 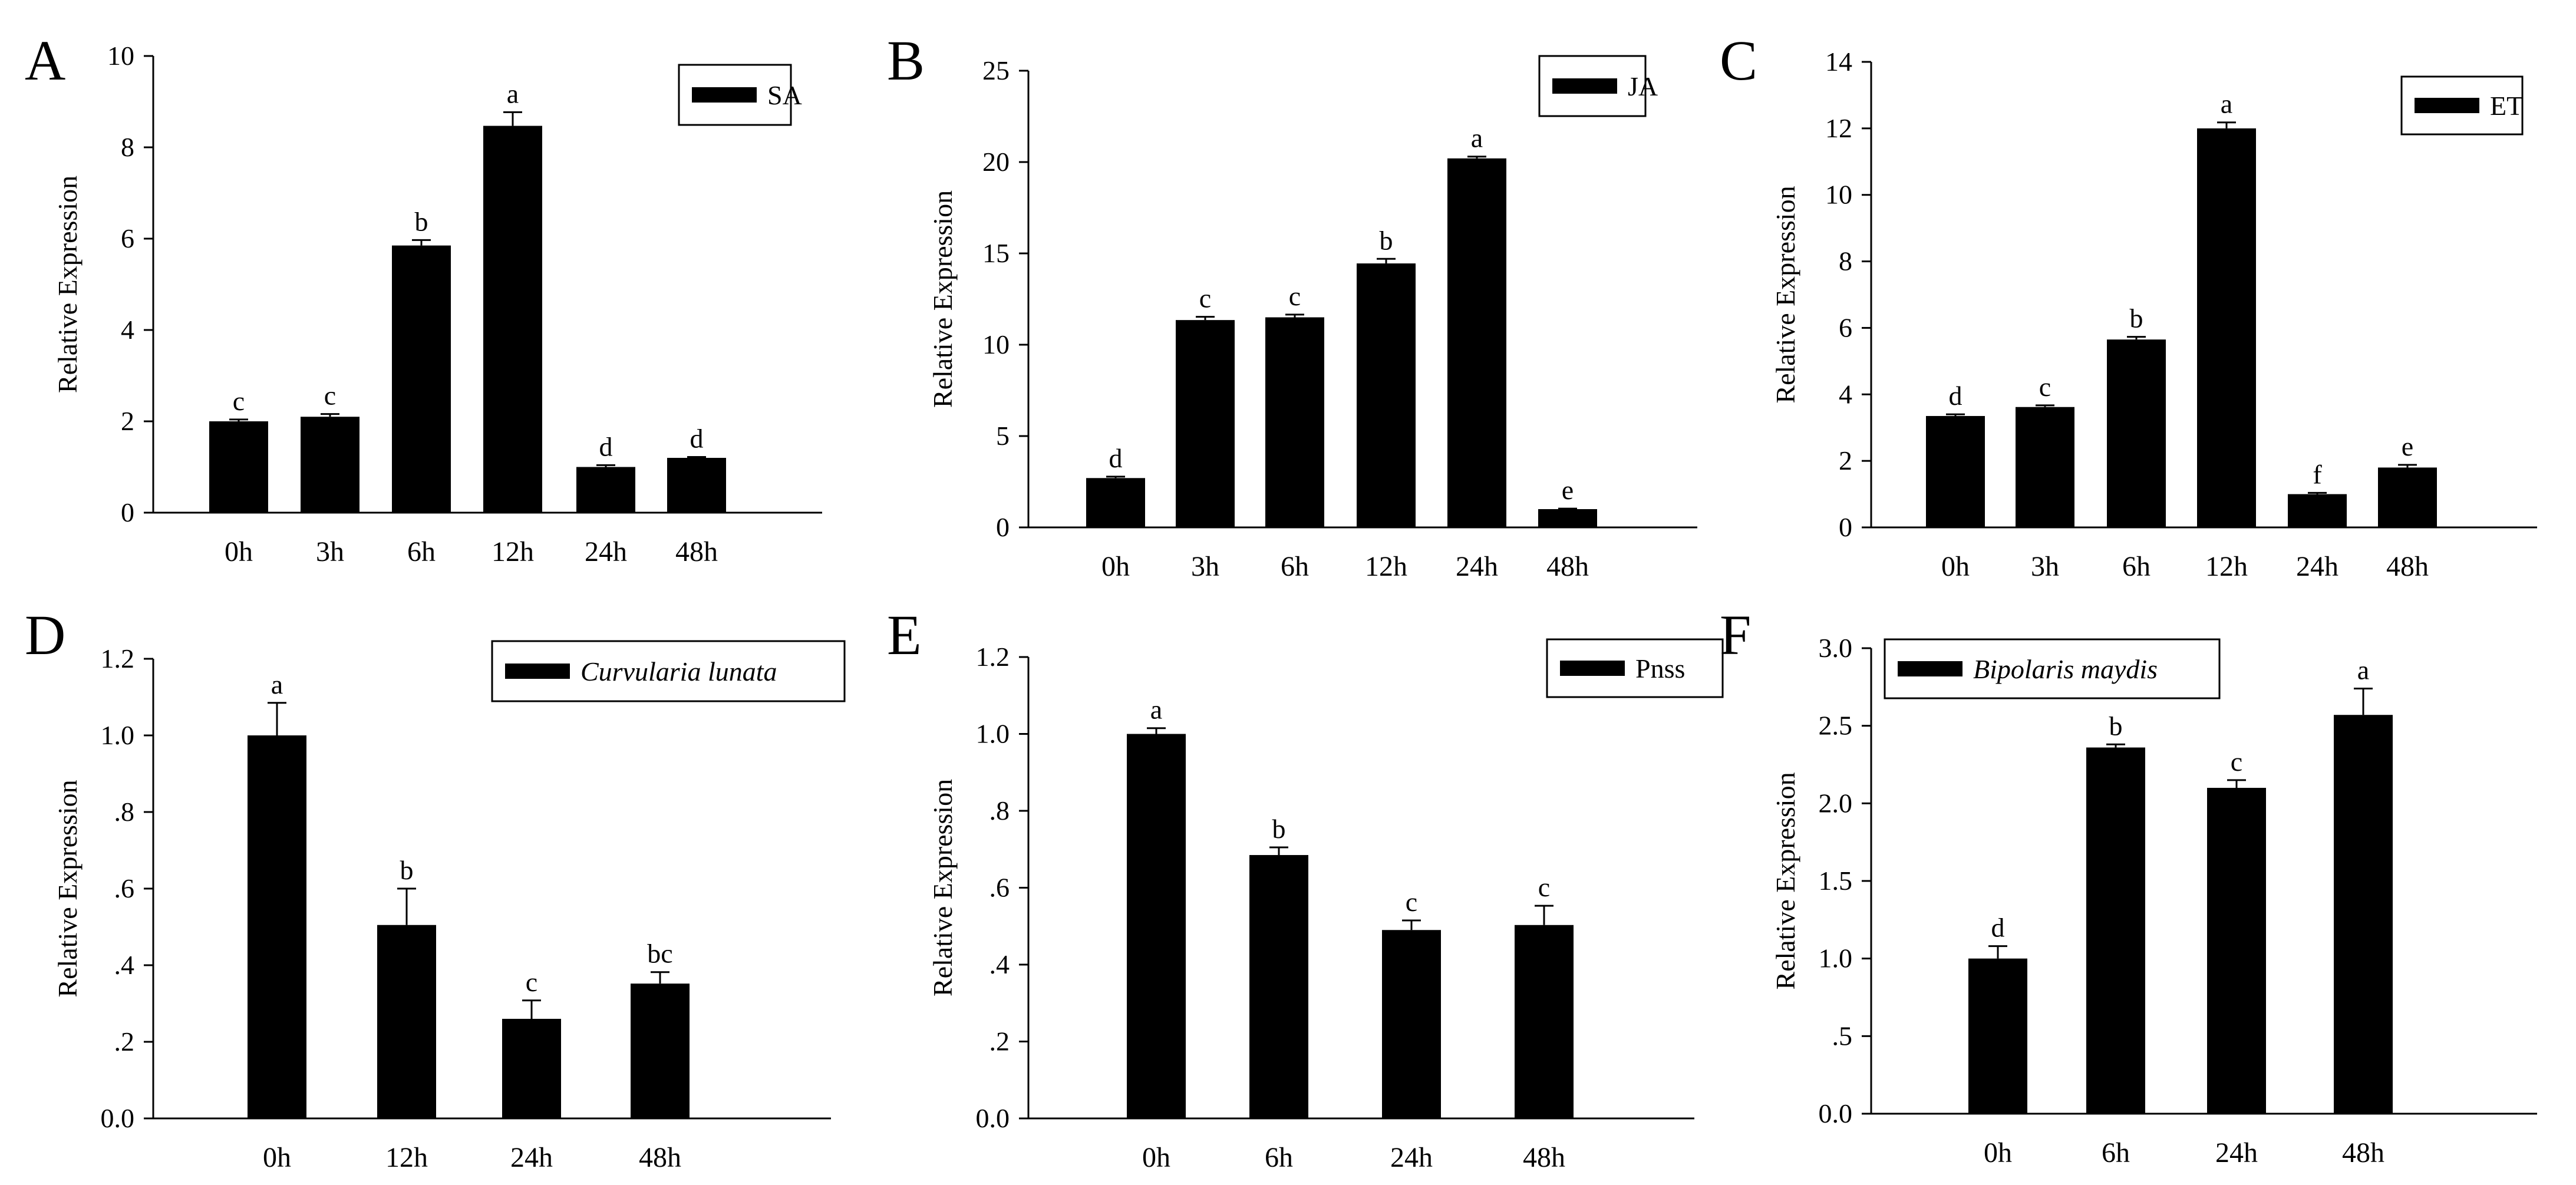 What do you see at coordinates (993, 734) in the screenshot?
I see `y-tick-label: 1.0` at bounding box center [993, 734].